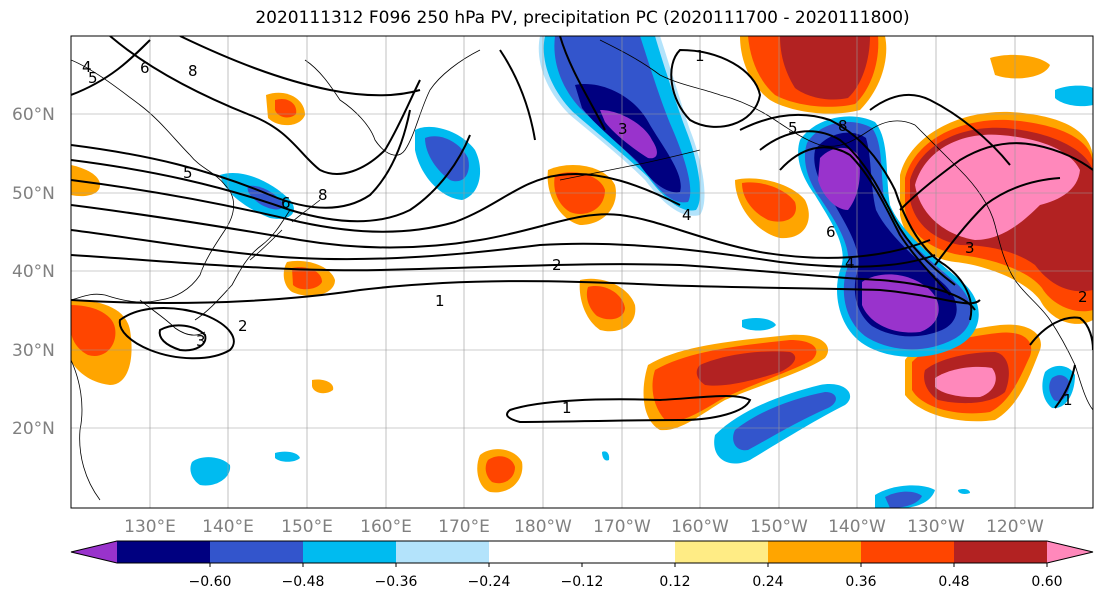 This screenshot has width=1105, height=605. What do you see at coordinates (936, 527) in the screenshot?
I see `lon-tick-label: 130°W` at bounding box center [936, 527].